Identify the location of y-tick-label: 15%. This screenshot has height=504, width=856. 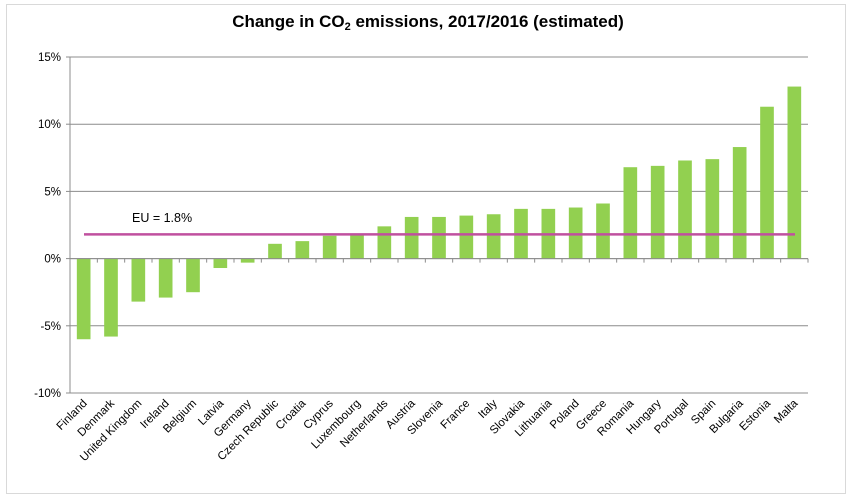
(49, 58).